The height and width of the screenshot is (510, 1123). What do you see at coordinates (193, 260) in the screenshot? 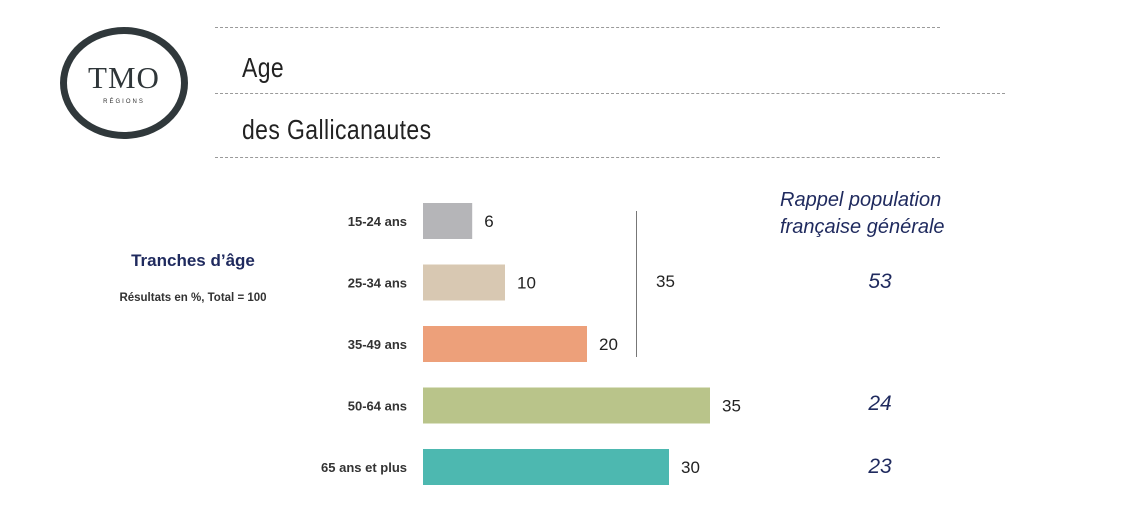
I see `age-group-heading: Tranches d’âge` at bounding box center [193, 260].